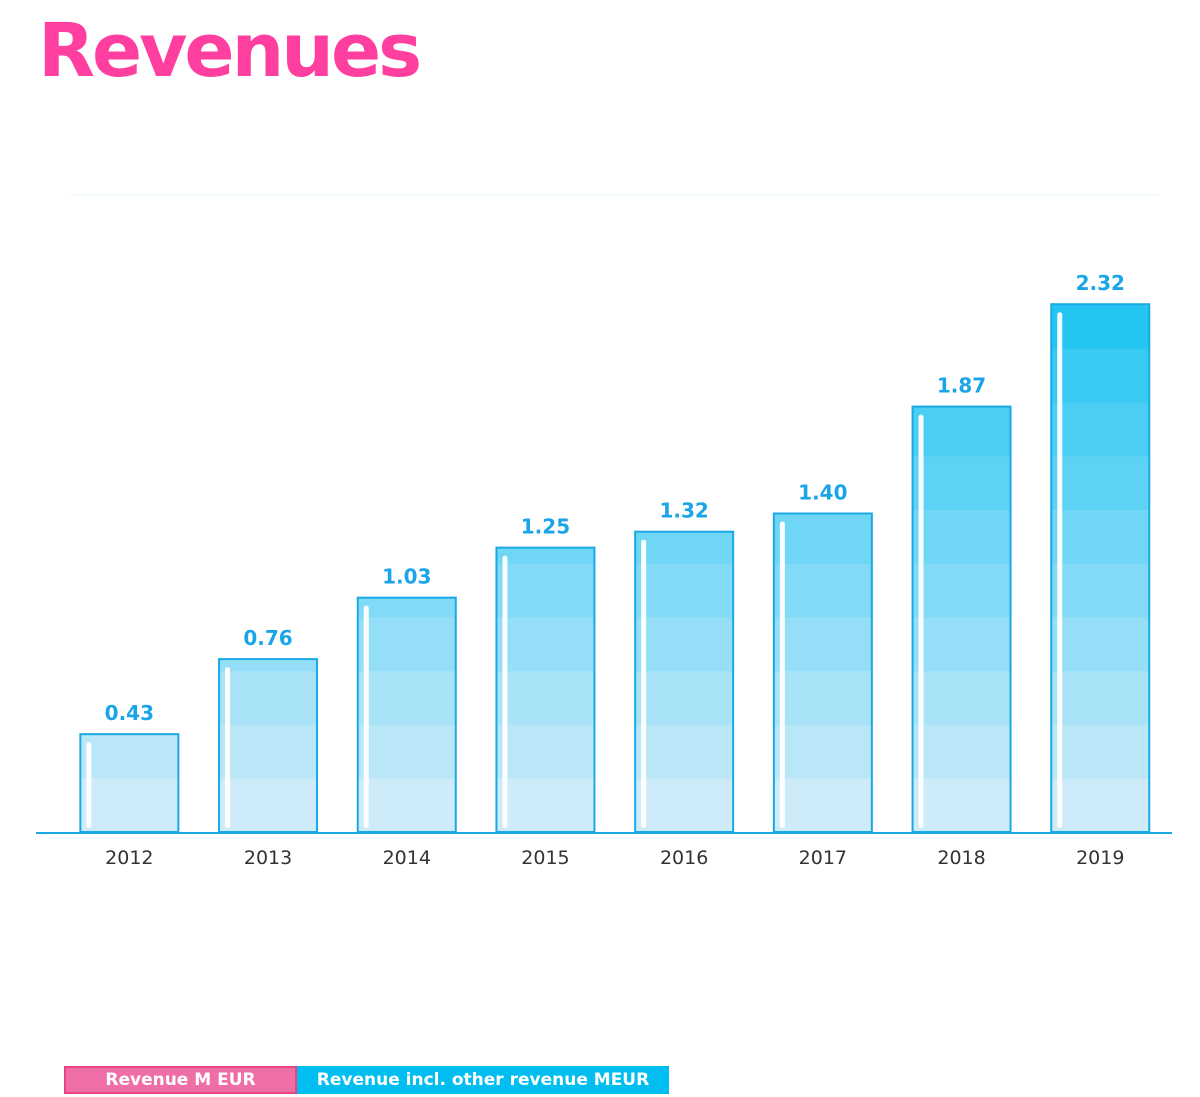 The height and width of the screenshot is (1097, 1200). What do you see at coordinates (614, 858) in the screenshot?
I see `tick-labels-group: 2012 2013 2014 2015 2016 2017 2018 2019` at bounding box center [614, 858].